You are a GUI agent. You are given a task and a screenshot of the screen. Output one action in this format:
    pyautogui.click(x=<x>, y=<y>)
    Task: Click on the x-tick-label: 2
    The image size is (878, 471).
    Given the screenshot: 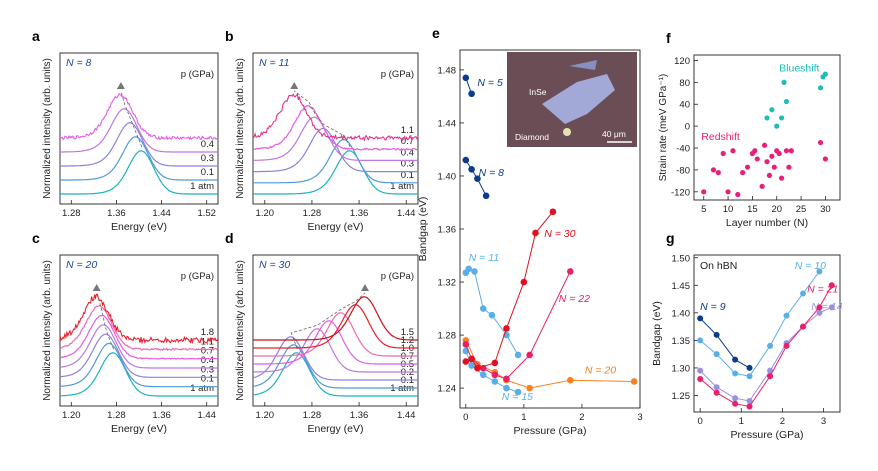 What is the action you would take?
    pyautogui.click(x=581, y=417)
    